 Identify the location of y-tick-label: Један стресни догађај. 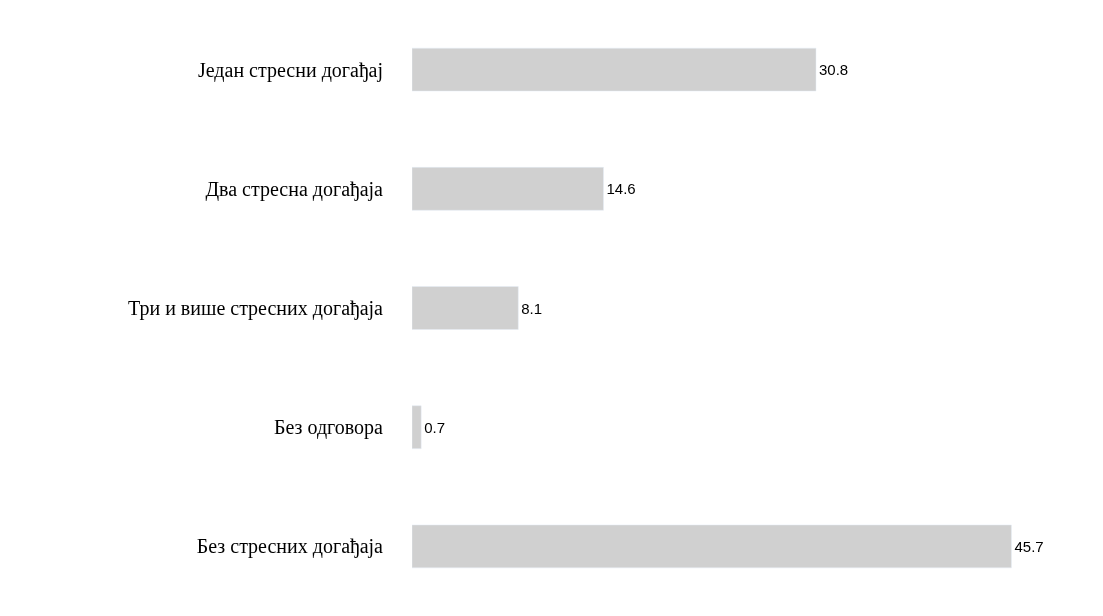
(290, 70).